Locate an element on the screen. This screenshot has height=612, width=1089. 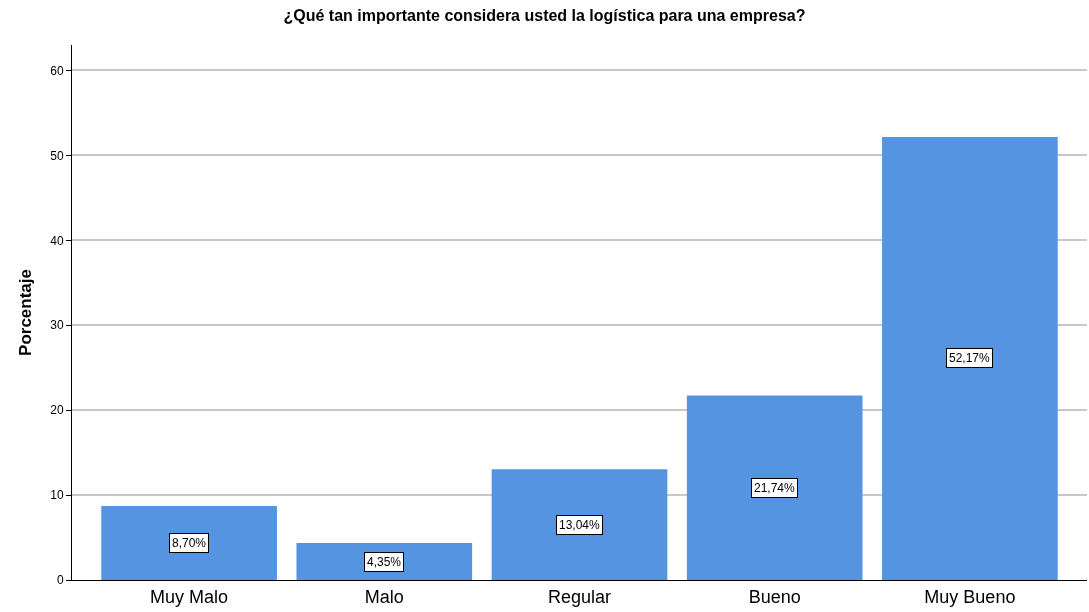
chart-title: ¿Qué tan importante considera usted la logística para una empresa? is located at coordinates (544, 15).